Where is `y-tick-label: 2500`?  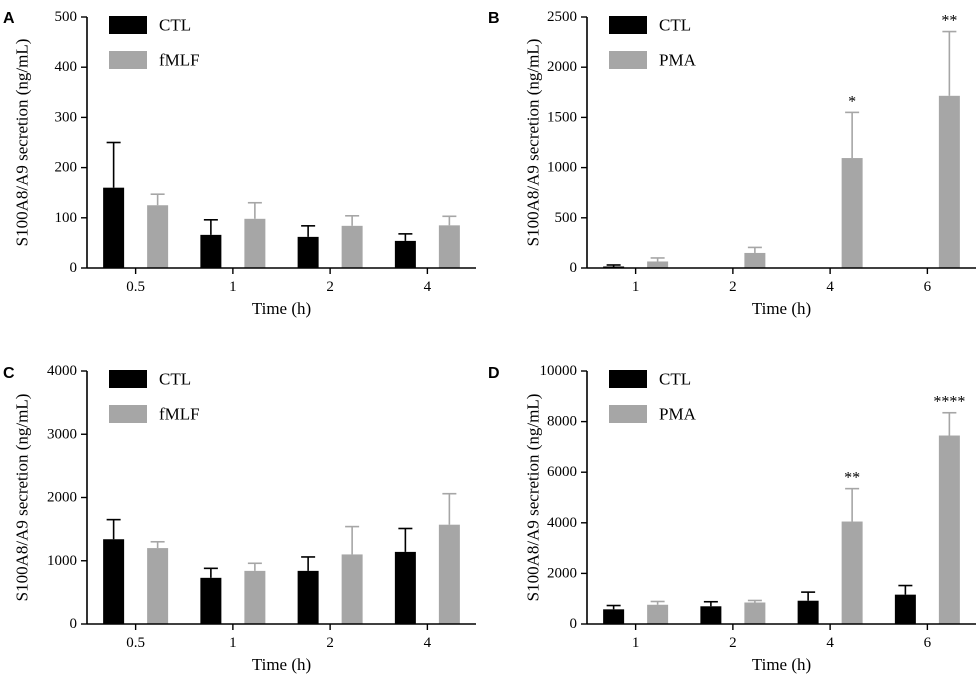 y-tick-label: 2500 is located at coordinates (562, 17).